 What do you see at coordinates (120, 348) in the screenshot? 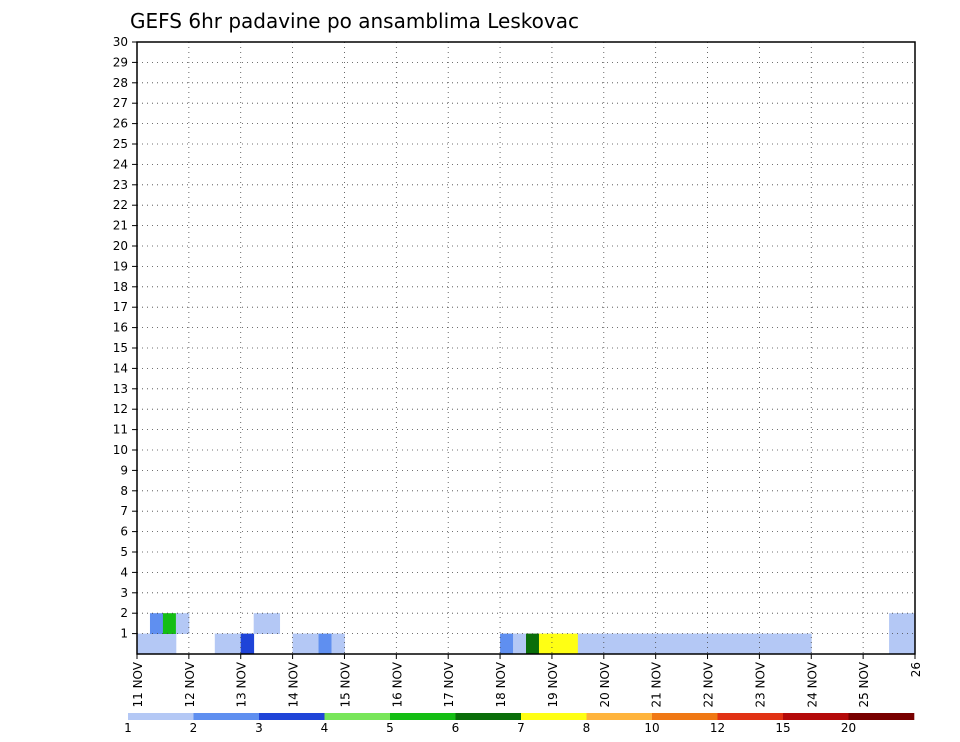
I see `y-tick-label: 15` at bounding box center [120, 348].